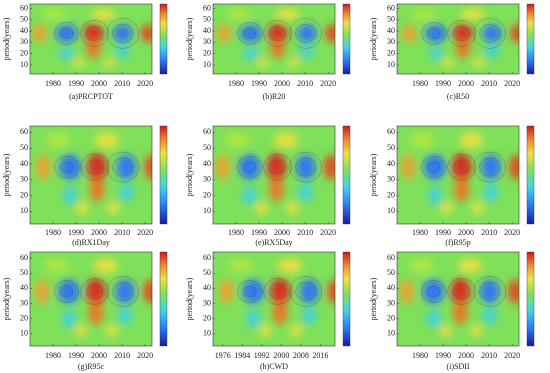 The height and width of the screenshot is (373, 550). I want to click on x-tick-label: 1980, so click(420, 355).